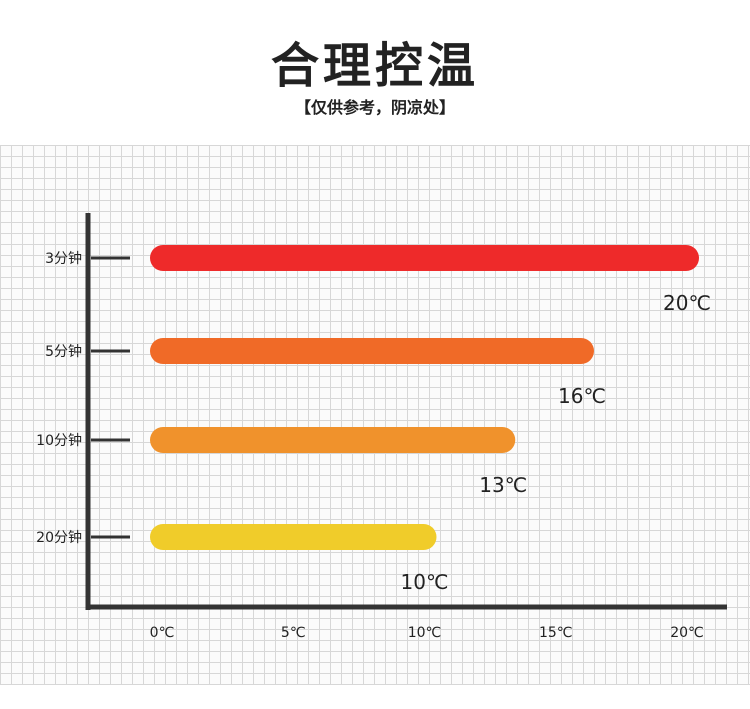 The width and height of the screenshot is (750, 709). Describe the element at coordinates (556, 633) in the screenshot. I see `x-tick-label: 15℃` at that location.